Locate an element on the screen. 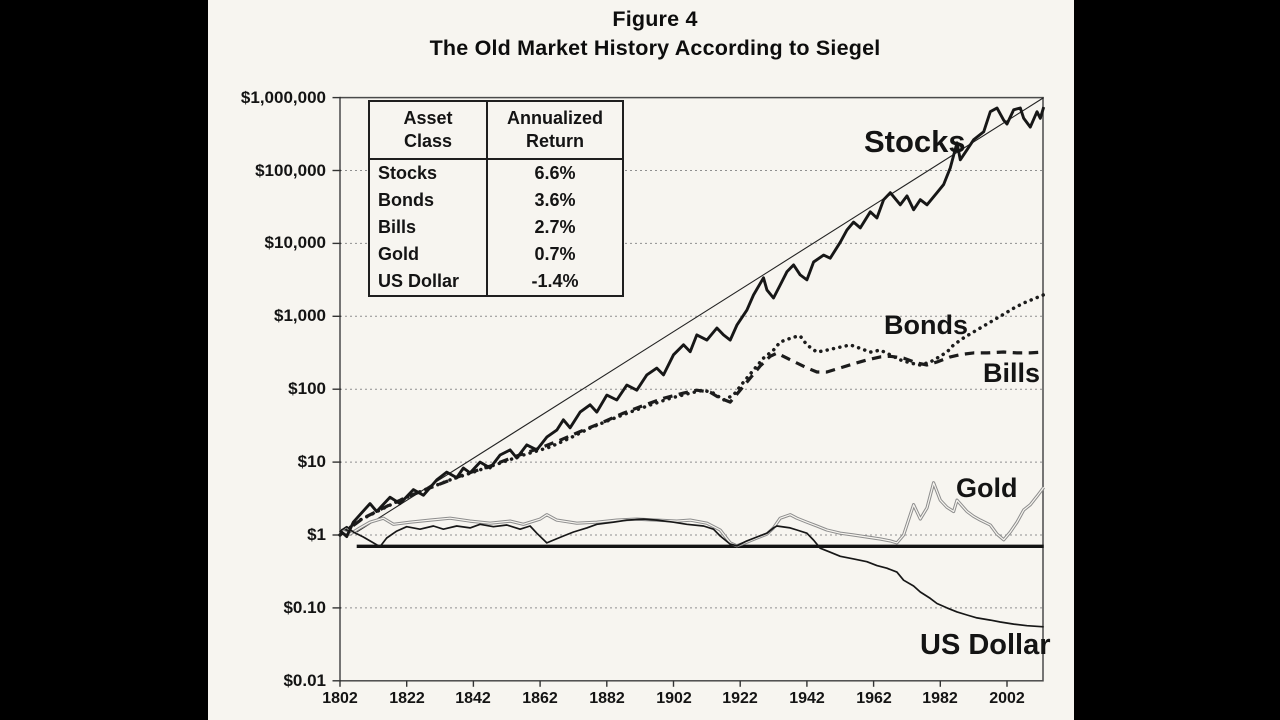  legend-asset-name: Bonds is located at coordinates (406, 200).